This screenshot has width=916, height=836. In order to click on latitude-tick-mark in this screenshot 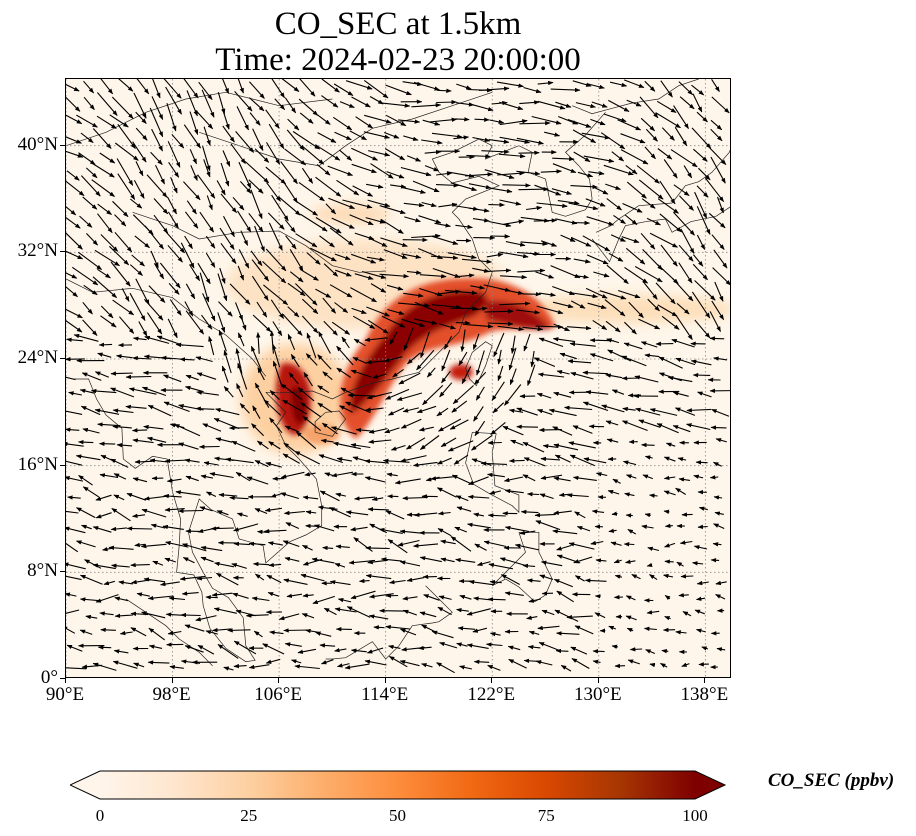, I will do `click(62, 358)`.